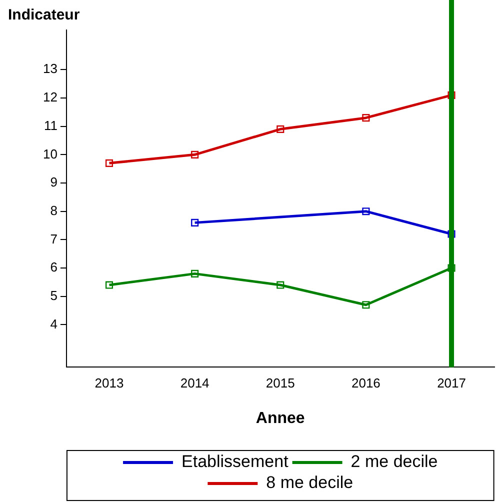 The height and width of the screenshot is (502, 500). I want to click on x-tick-label: 2016, so click(365, 383).